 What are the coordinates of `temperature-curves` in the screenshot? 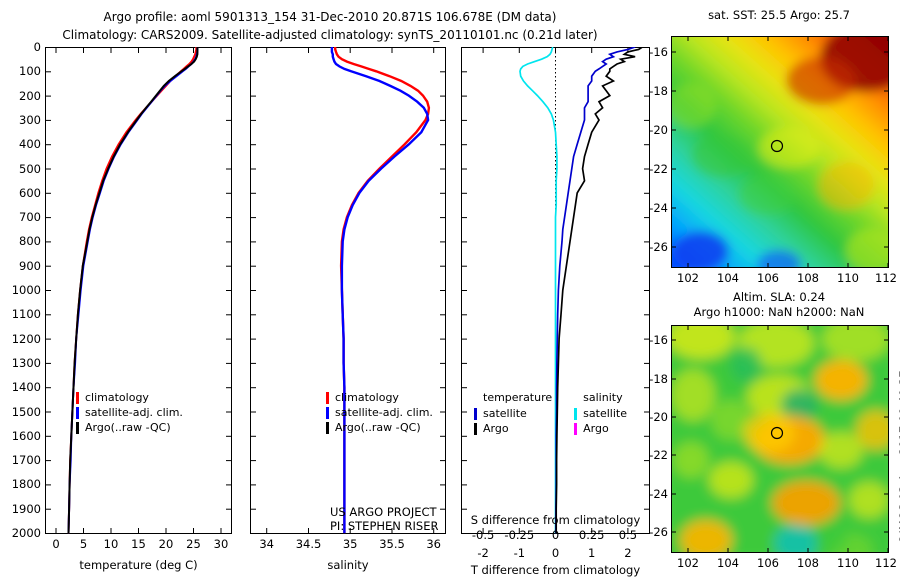 It's located at (133, 290).